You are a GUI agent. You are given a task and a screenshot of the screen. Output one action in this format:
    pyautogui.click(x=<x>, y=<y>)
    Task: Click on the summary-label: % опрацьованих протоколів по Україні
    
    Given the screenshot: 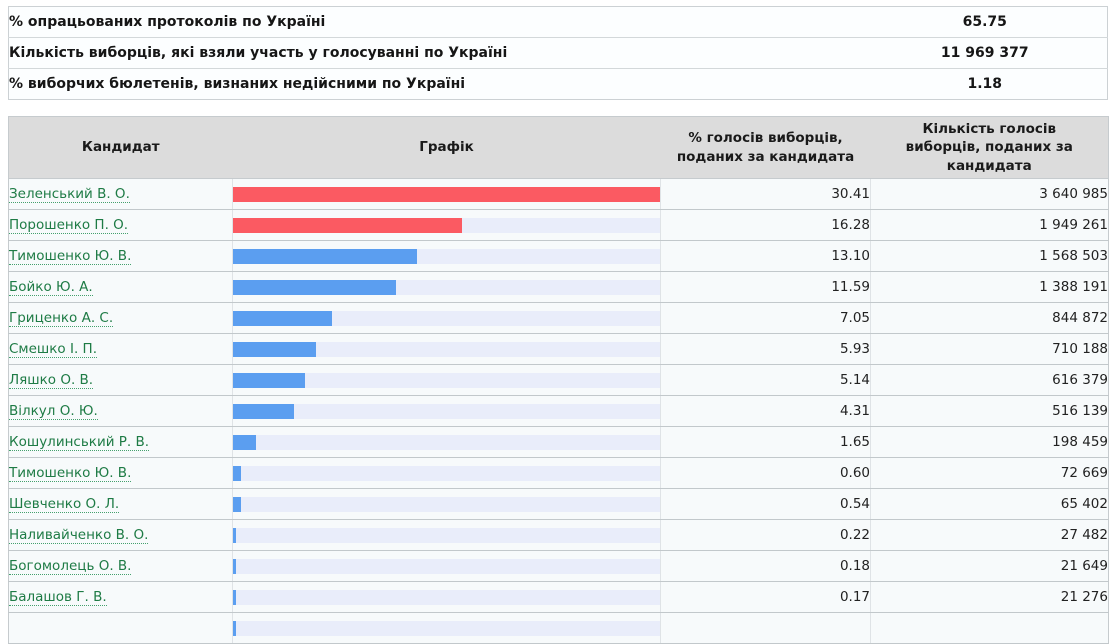 What is the action you would take?
    pyautogui.click(x=435, y=22)
    